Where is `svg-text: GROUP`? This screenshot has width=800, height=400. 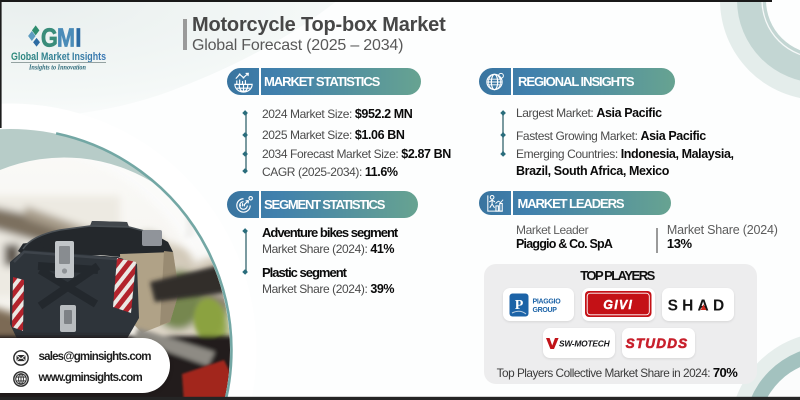
svg-text: GROUP is located at coordinates (545, 310).